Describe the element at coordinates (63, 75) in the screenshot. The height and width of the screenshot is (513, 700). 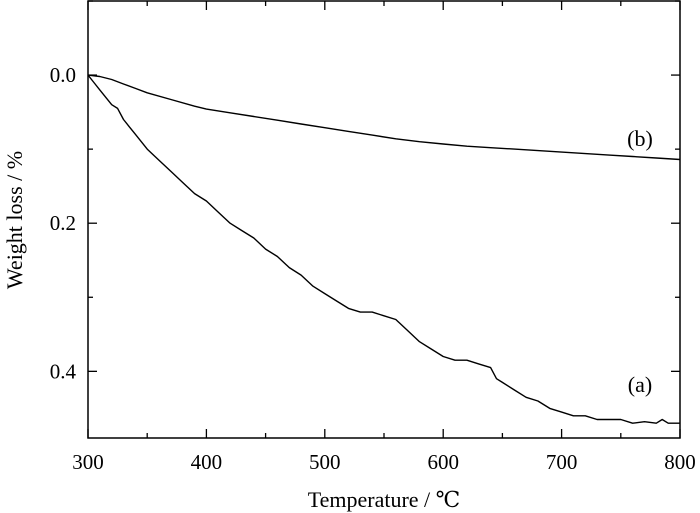
I see `y-tick-label: 0.0` at that location.